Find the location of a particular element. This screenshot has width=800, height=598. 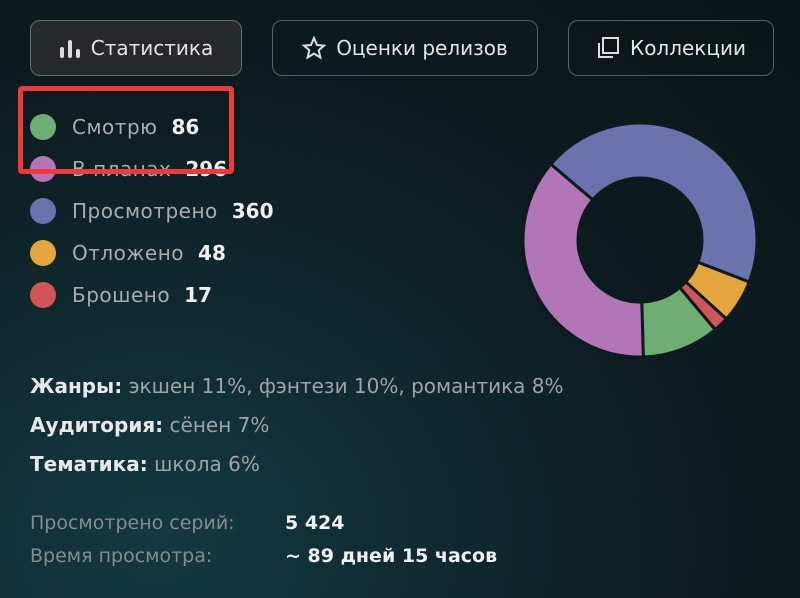

legend-value: 48 is located at coordinates (212, 253).